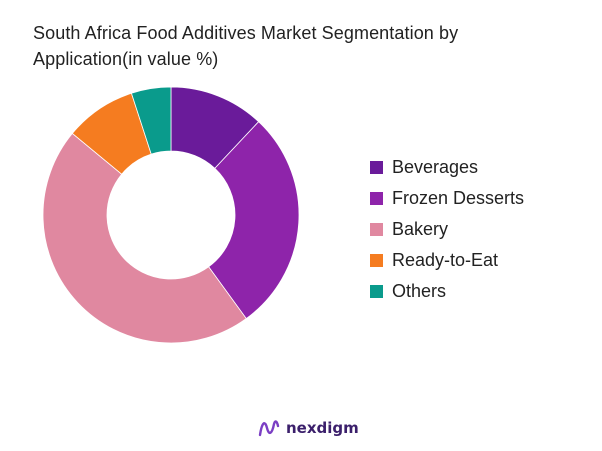 This screenshot has height=451, width=602. I want to click on legend-label: Ready-to-Eat, so click(445, 260).